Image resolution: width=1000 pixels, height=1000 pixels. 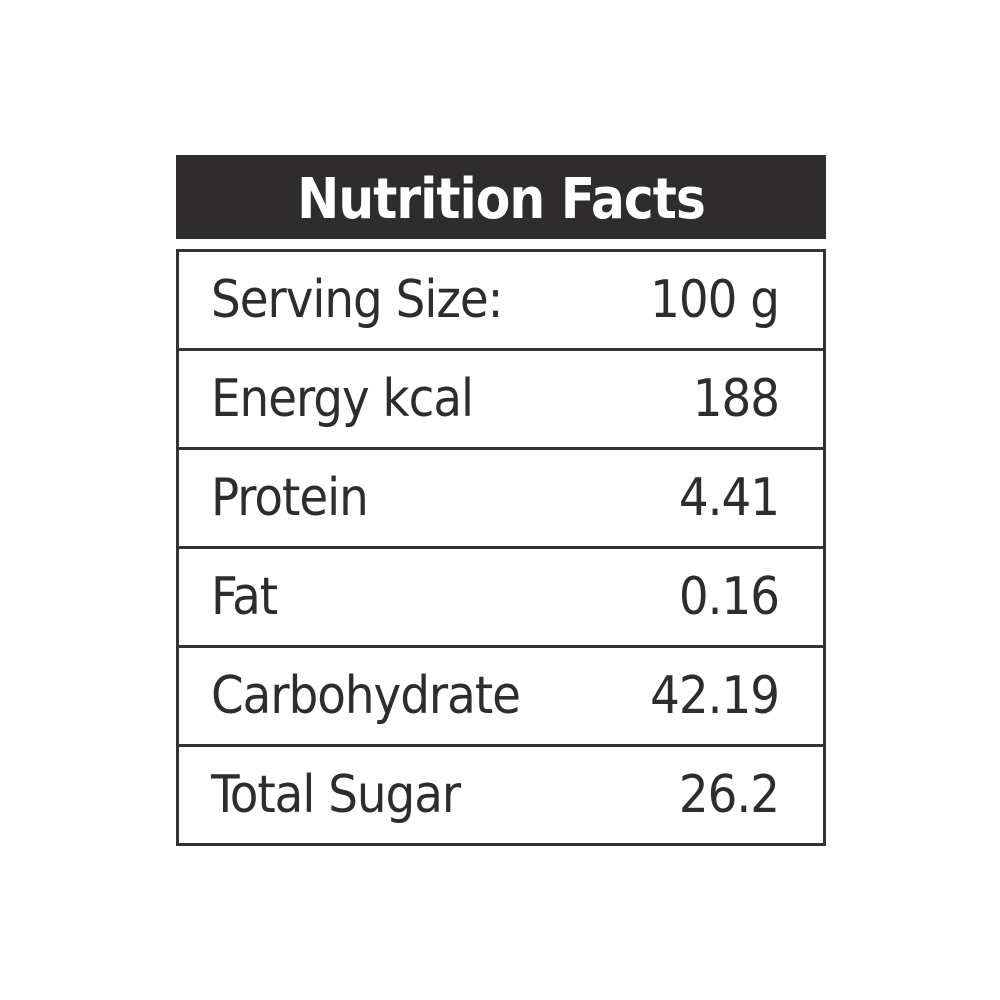 What do you see at coordinates (501, 595) in the screenshot?
I see `table-row: Fat 0.16` at bounding box center [501, 595].